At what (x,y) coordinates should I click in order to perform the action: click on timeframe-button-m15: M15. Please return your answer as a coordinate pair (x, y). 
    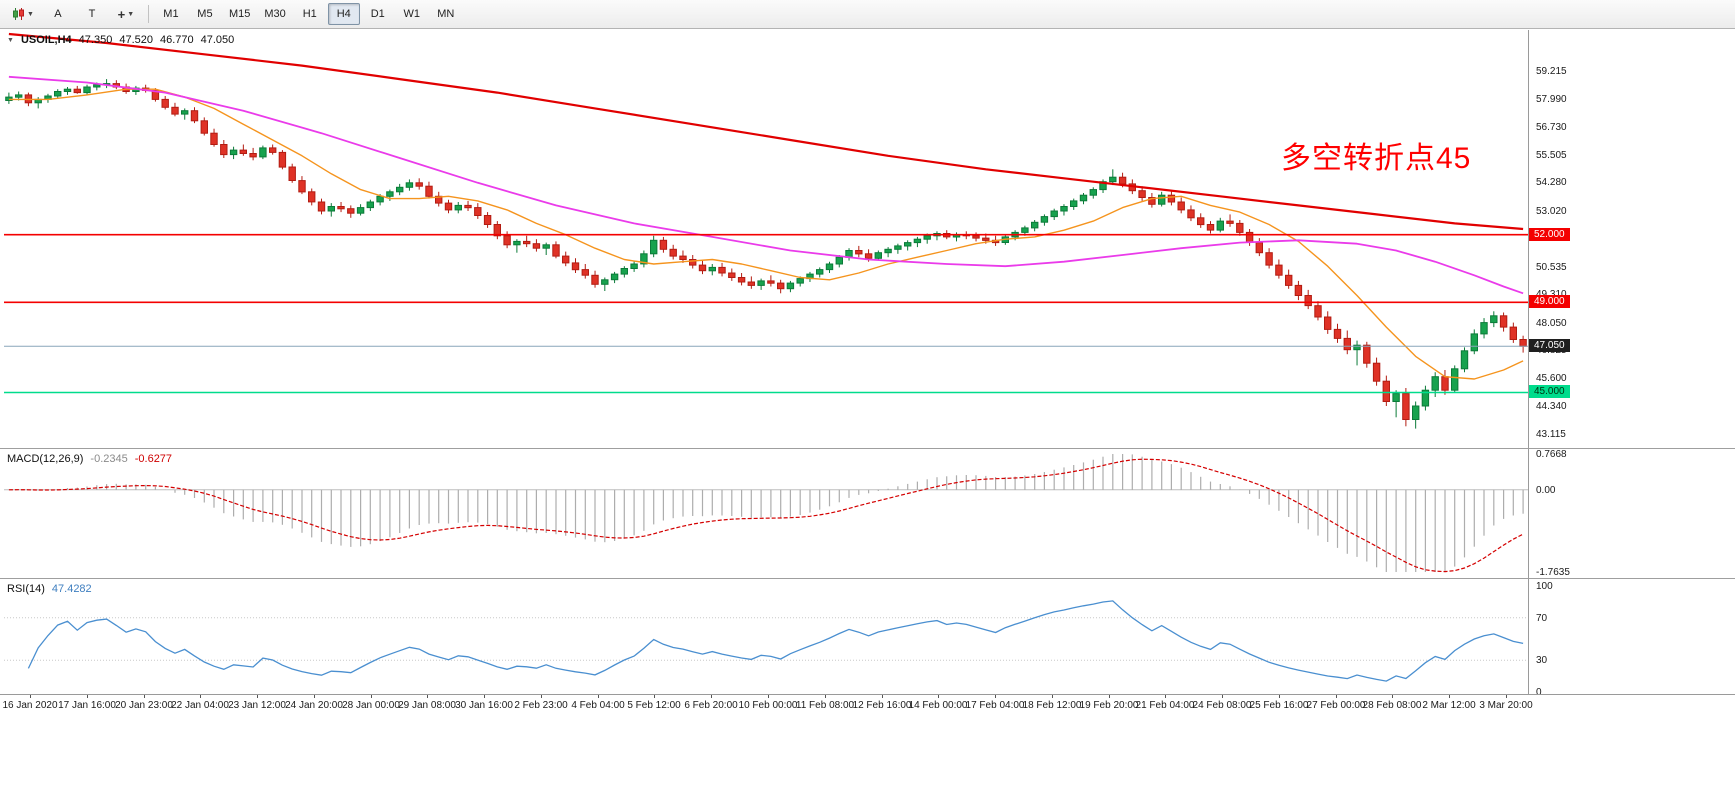
    Looking at the image, I should click on (239, 14).